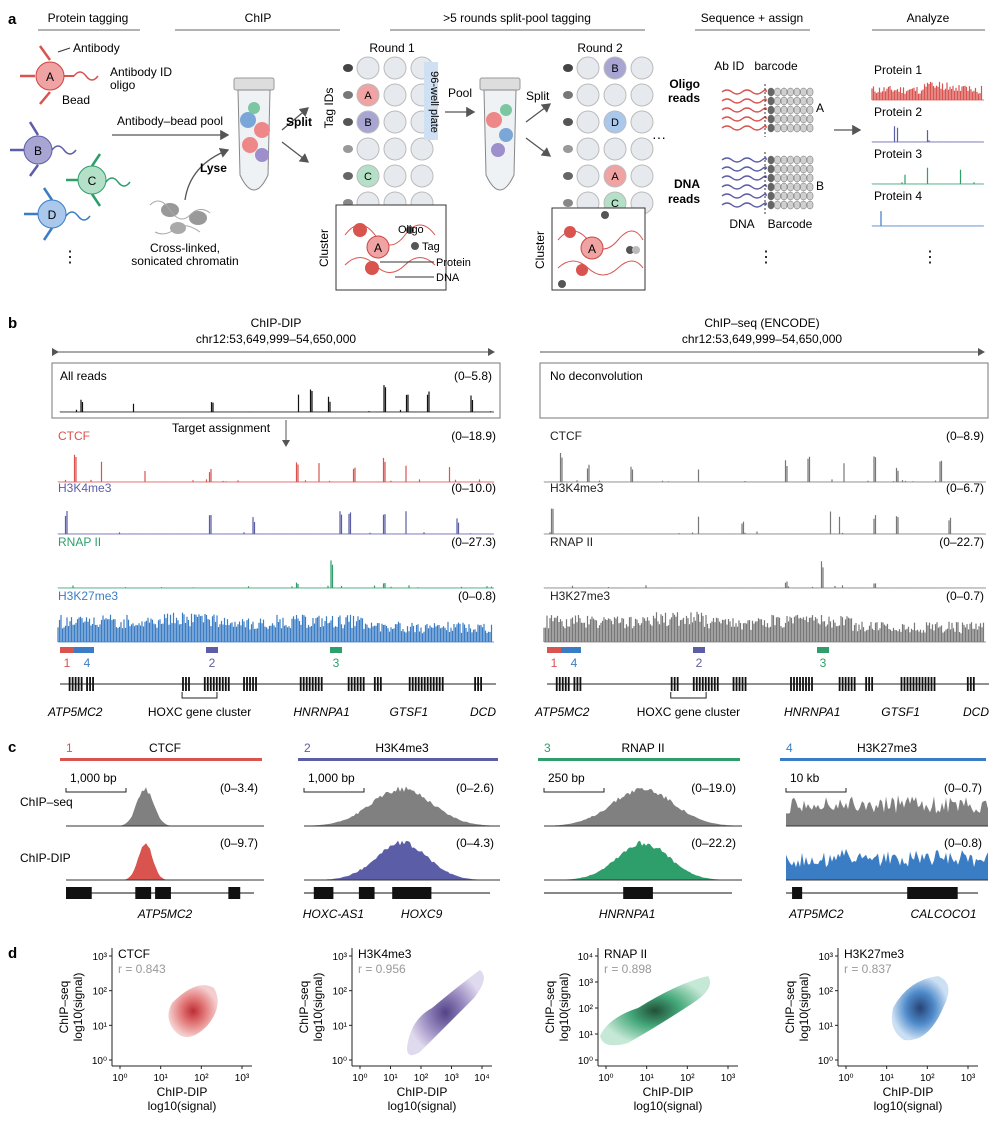 The width and height of the screenshot is (1006, 1128). I want to click on bead-d-icon: D, so click(57, 214).